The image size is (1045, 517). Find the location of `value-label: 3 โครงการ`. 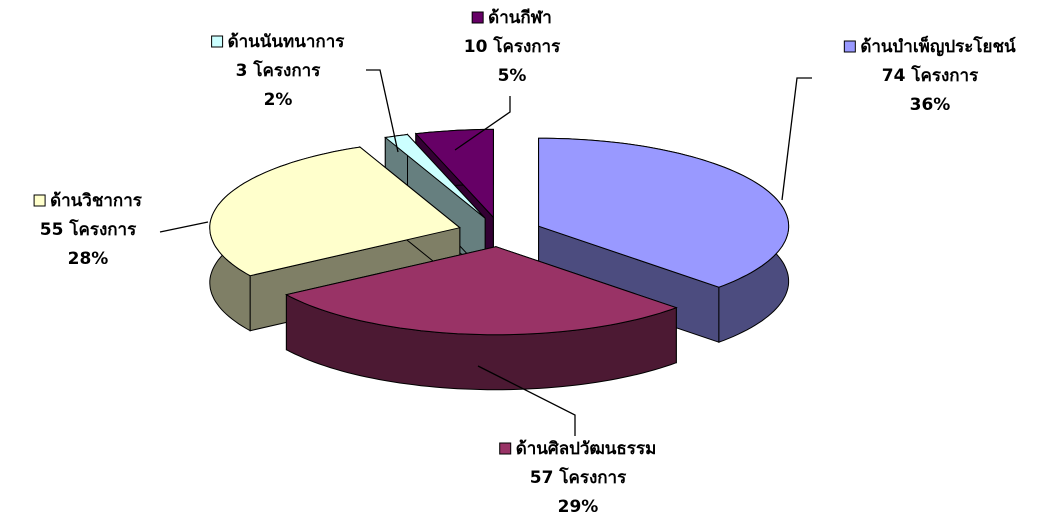

value-label: 3 โครงการ is located at coordinates (279, 70).